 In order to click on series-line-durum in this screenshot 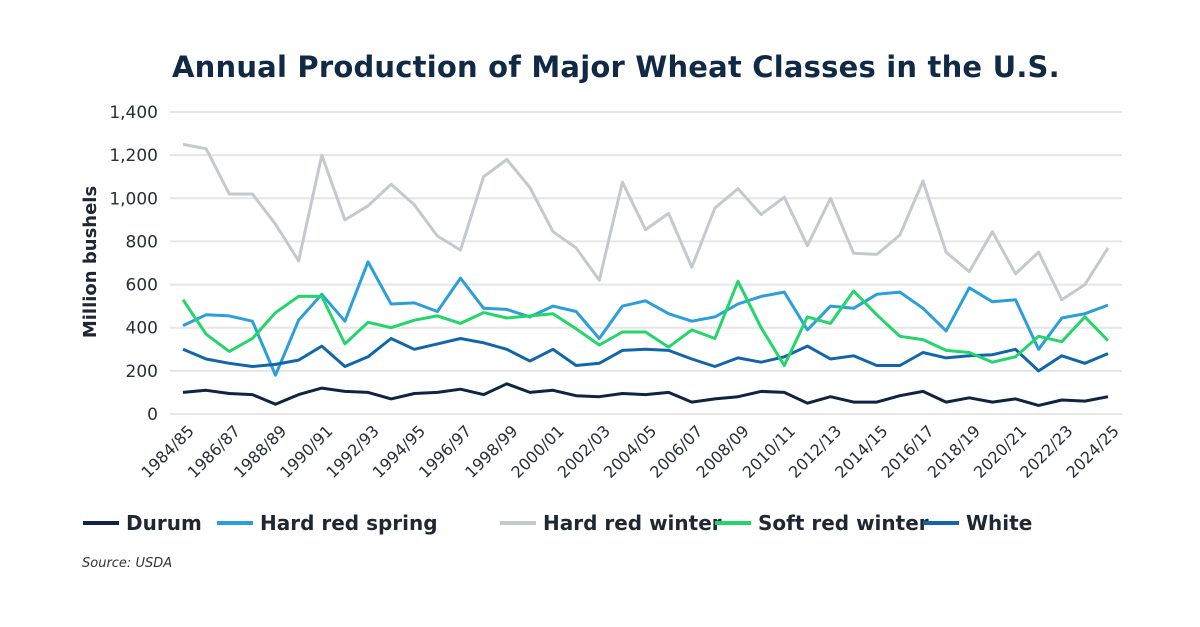, I will do `click(645, 394)`.